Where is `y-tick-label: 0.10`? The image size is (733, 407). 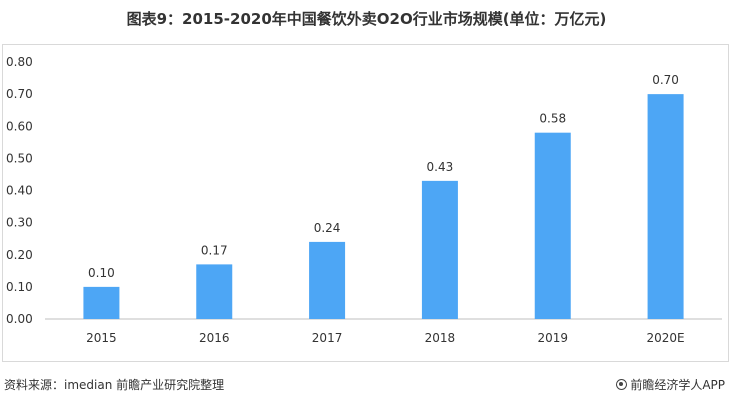 y-tick-label: 0.10 is located at coordinates (19, 287).